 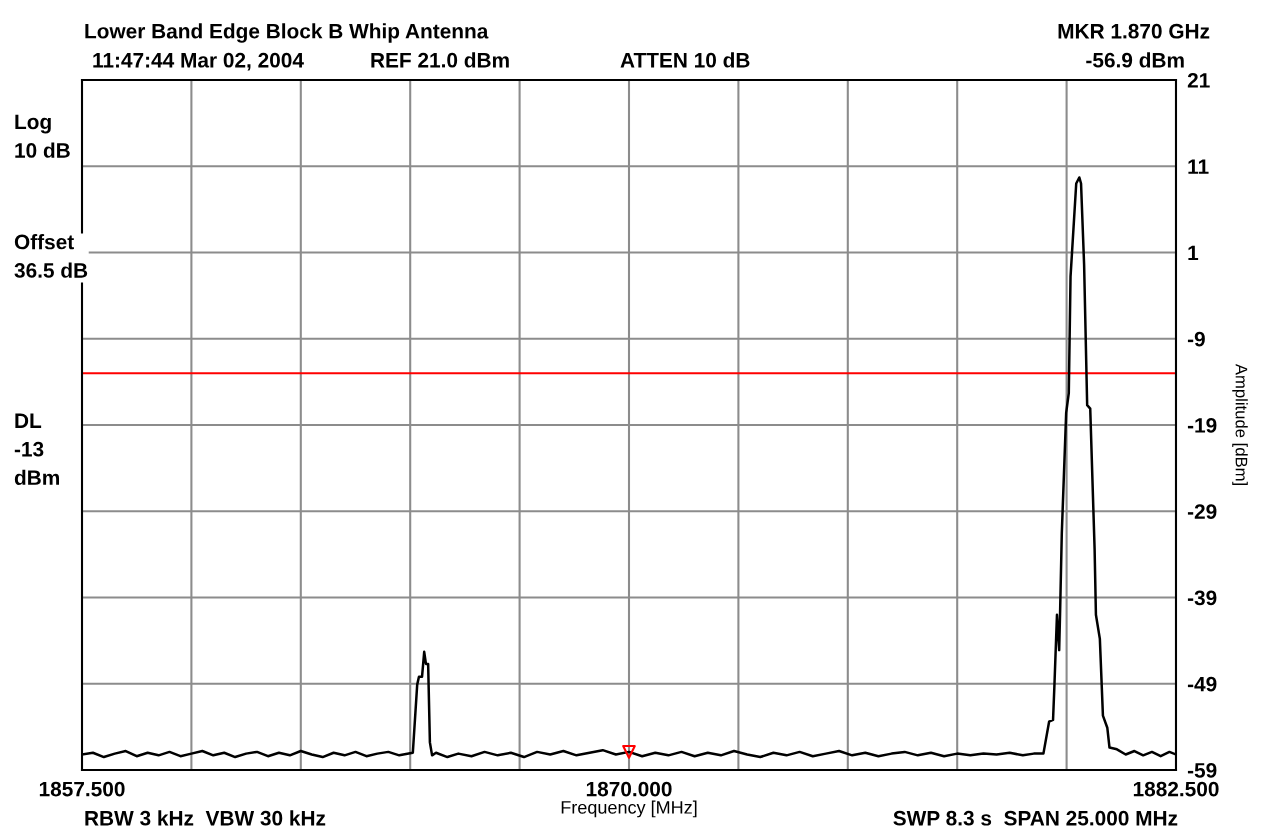 I want to click on x-tick-label: 1870.000, so click(x=629, y=789).